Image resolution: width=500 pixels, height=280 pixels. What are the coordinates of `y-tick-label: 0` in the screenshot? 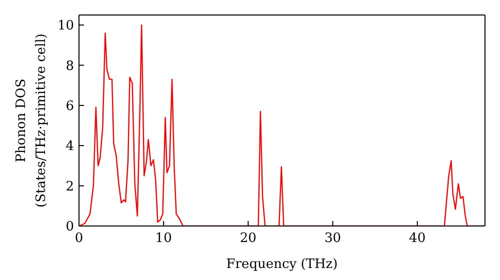 It's located at (70, 227).